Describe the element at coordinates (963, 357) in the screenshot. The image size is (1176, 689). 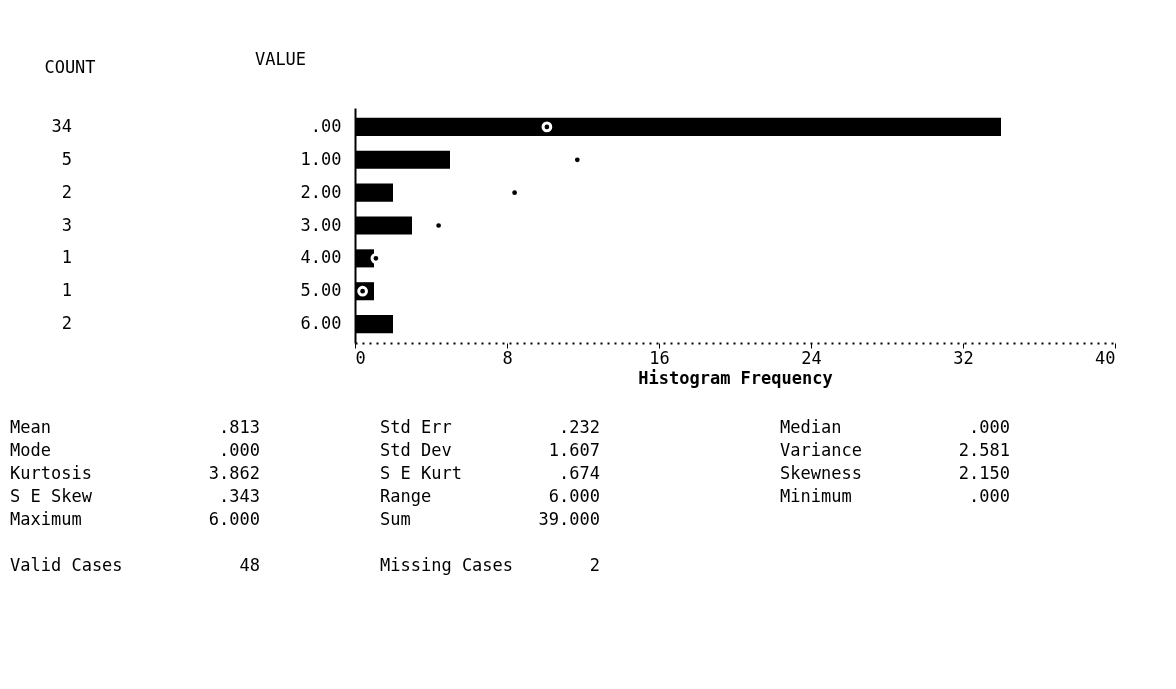
I see `x-tick-label: 32` at that location.